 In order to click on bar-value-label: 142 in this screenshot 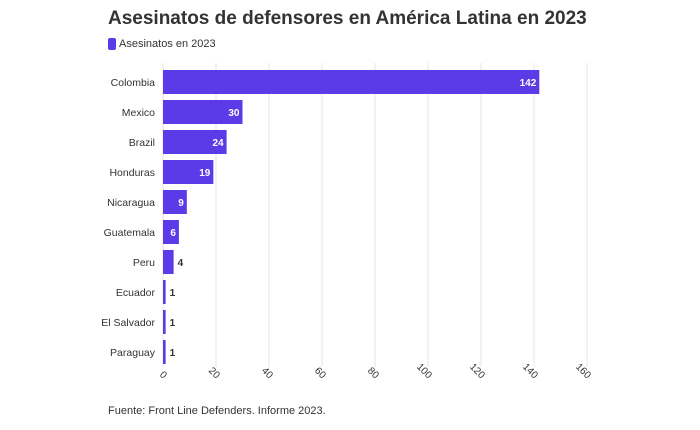, I will do `click(528, 83)`.